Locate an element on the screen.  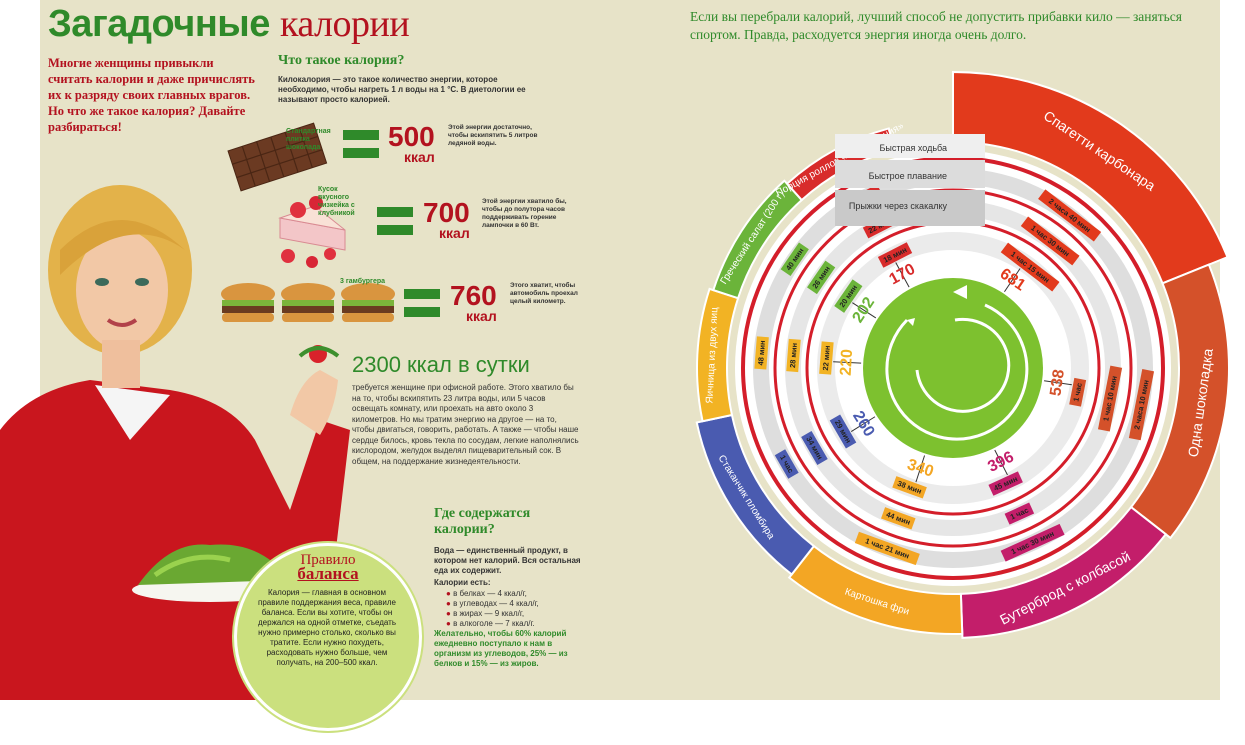
kcal-value: 220 is located at coordinates (847, 363).